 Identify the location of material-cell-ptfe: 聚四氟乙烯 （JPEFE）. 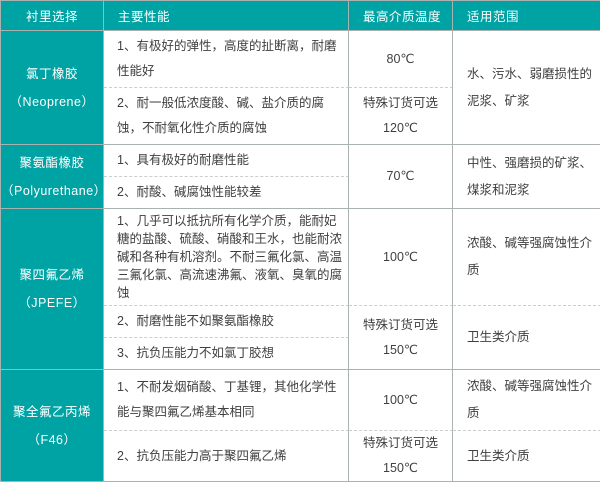
(52, 289).